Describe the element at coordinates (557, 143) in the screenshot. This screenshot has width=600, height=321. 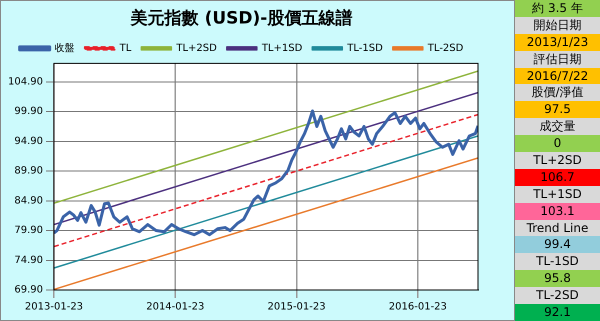
I see `text: 0` at that location.